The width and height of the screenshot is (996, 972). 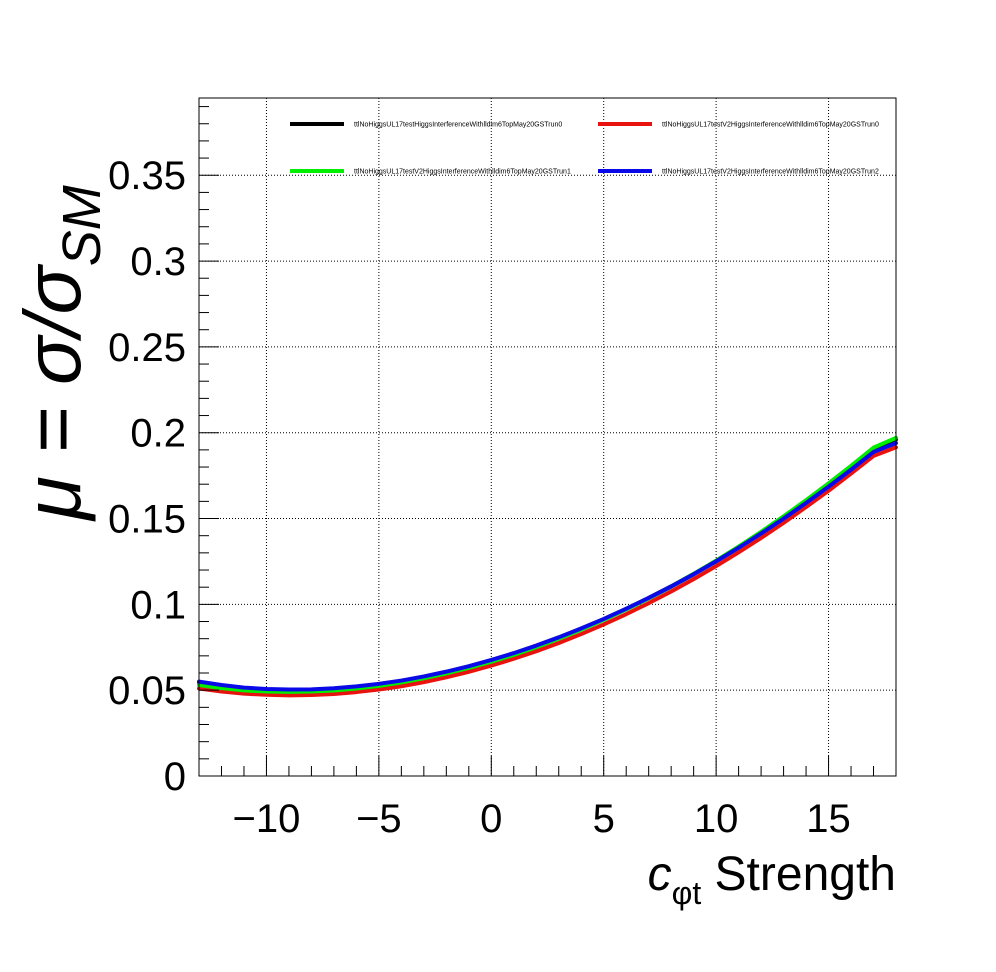 What do you see at coordinates (147, 476) in the screenshot?
I see `y-tick-labels: 0 0.05 0.1 0.15 0.2 0.25 0.3 0.35` at bounding box center [147, 476].